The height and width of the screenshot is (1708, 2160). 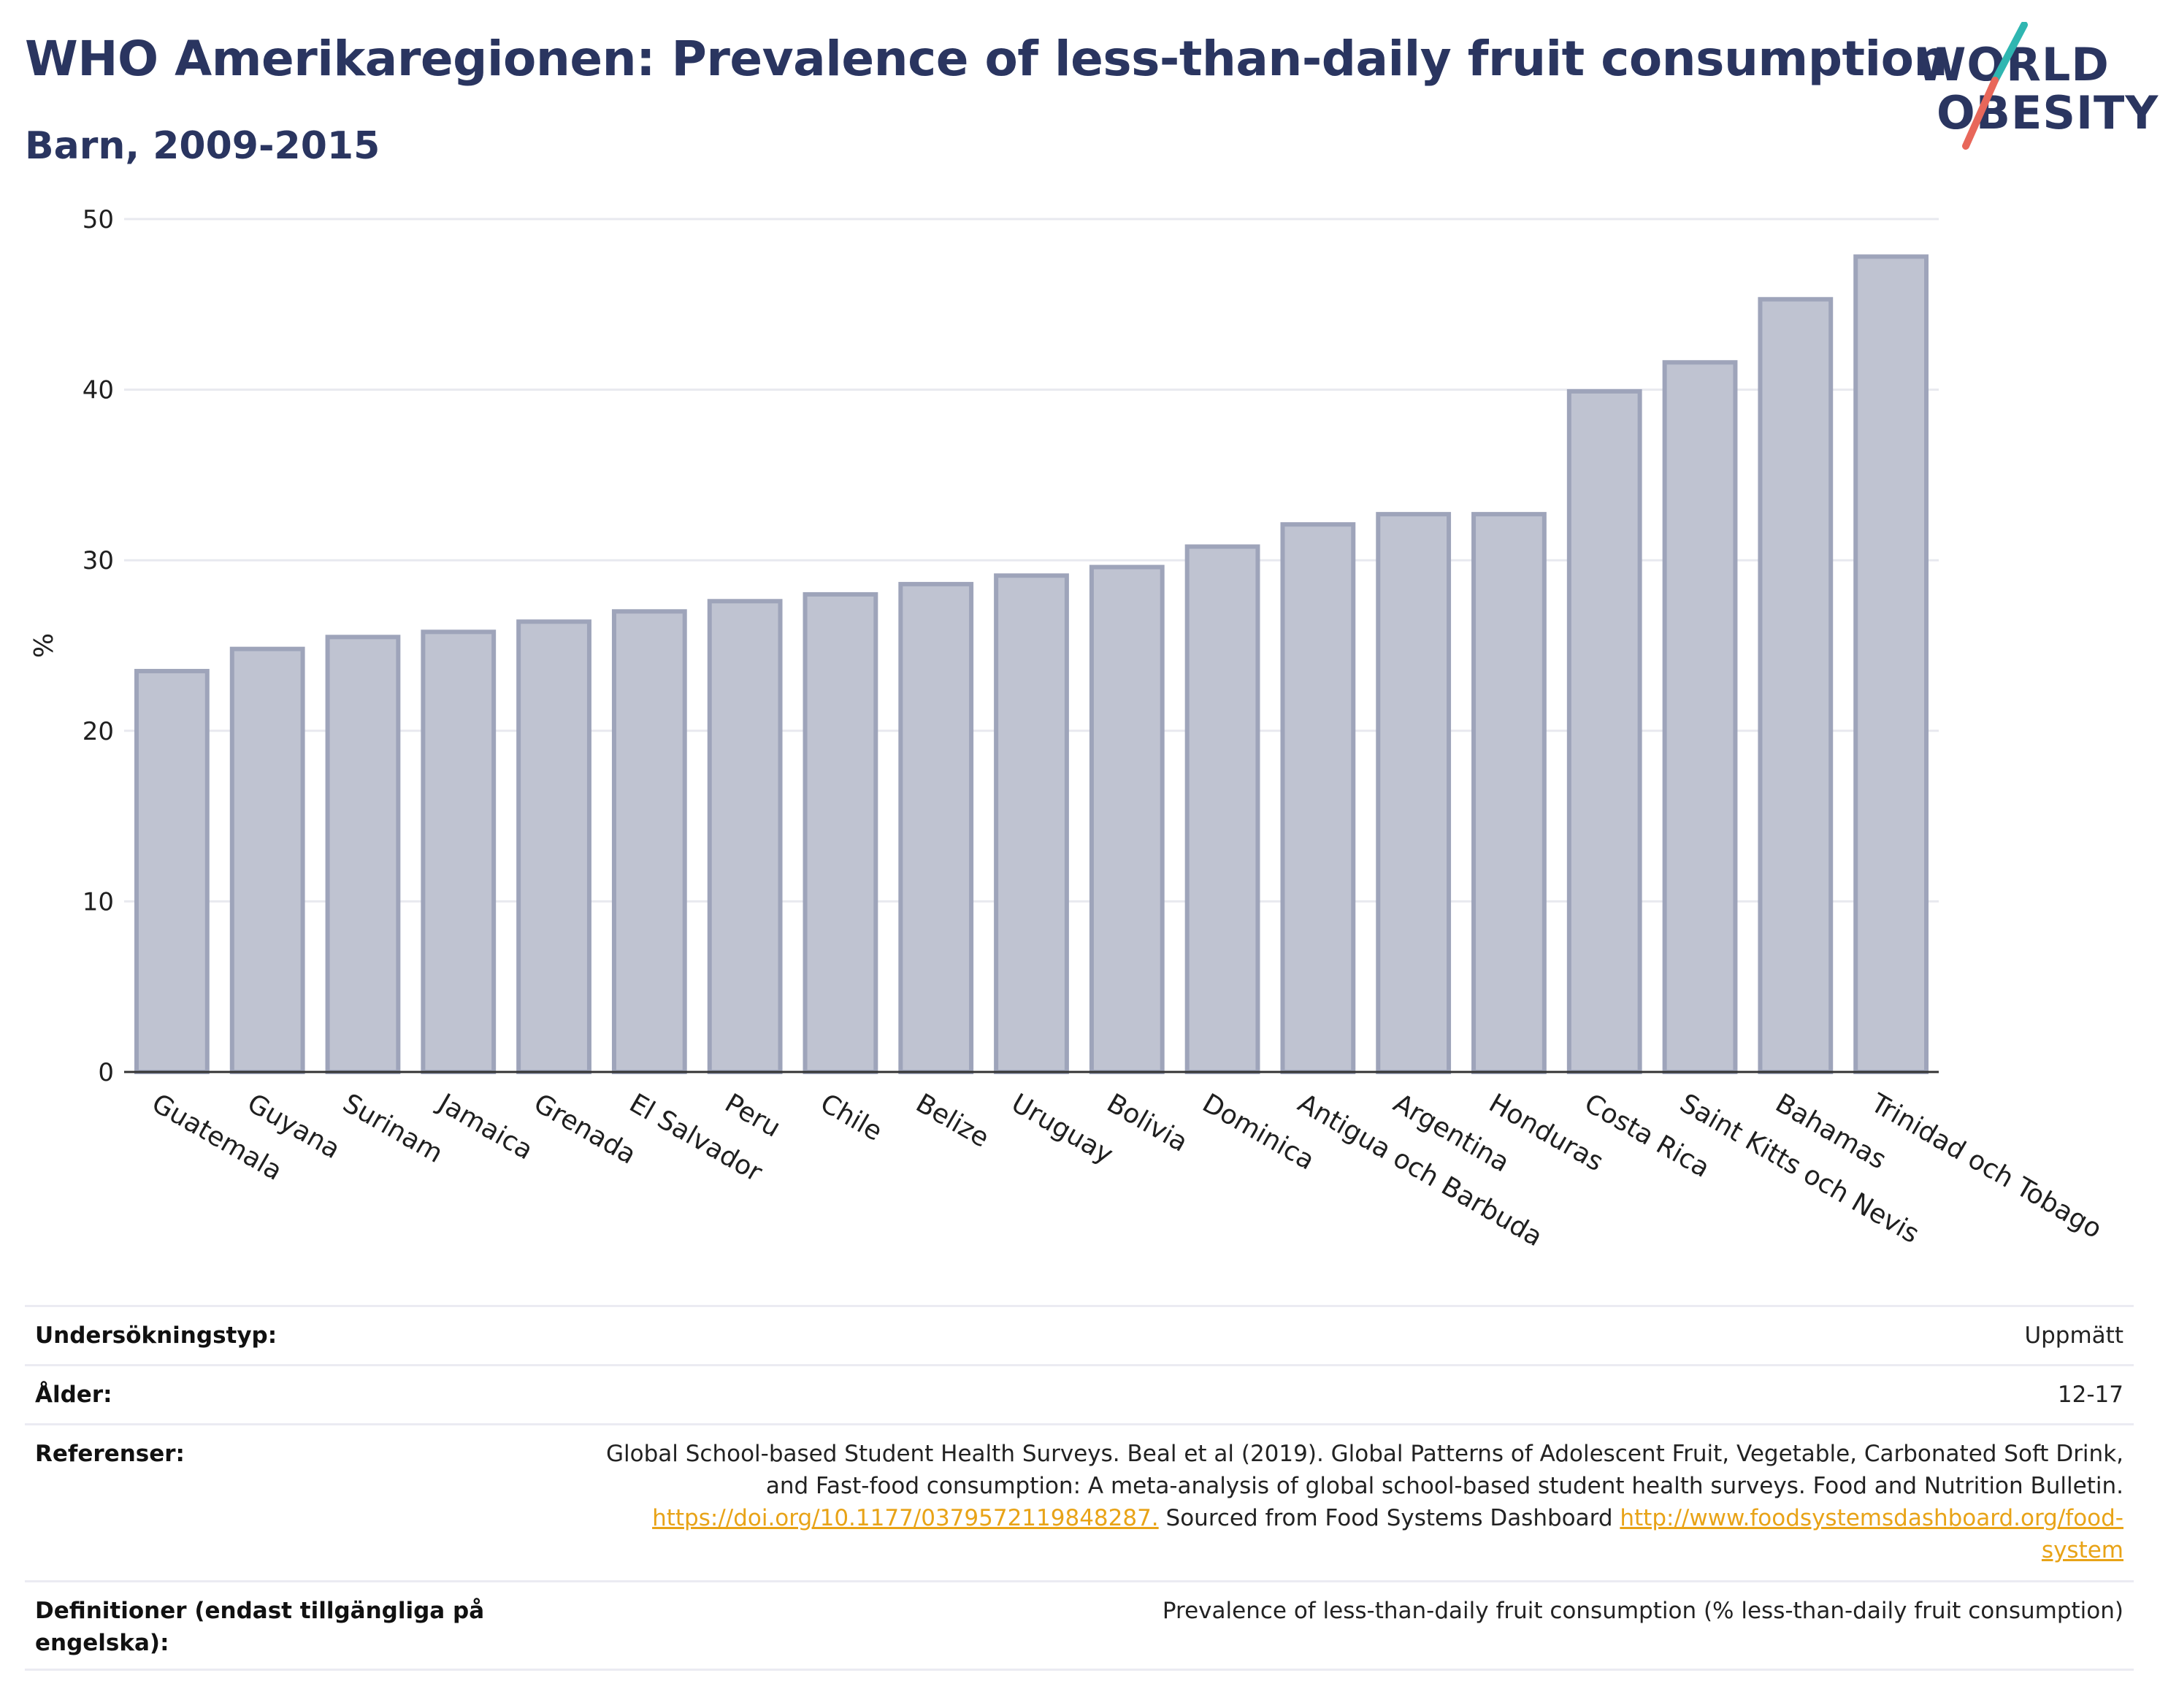 I want to click on logo-slash-icon, so click(x=1995, y=86).